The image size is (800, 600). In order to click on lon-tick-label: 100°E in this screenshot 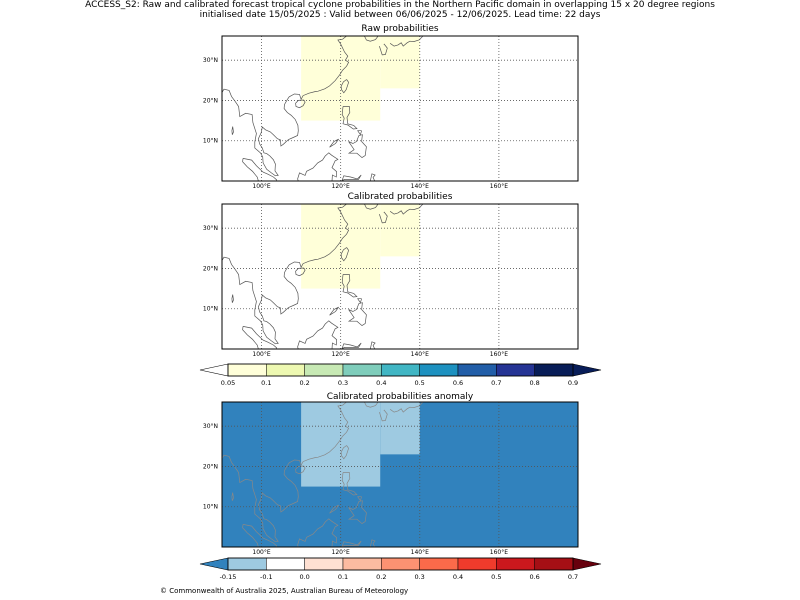, I will do `click(261, 354)`.